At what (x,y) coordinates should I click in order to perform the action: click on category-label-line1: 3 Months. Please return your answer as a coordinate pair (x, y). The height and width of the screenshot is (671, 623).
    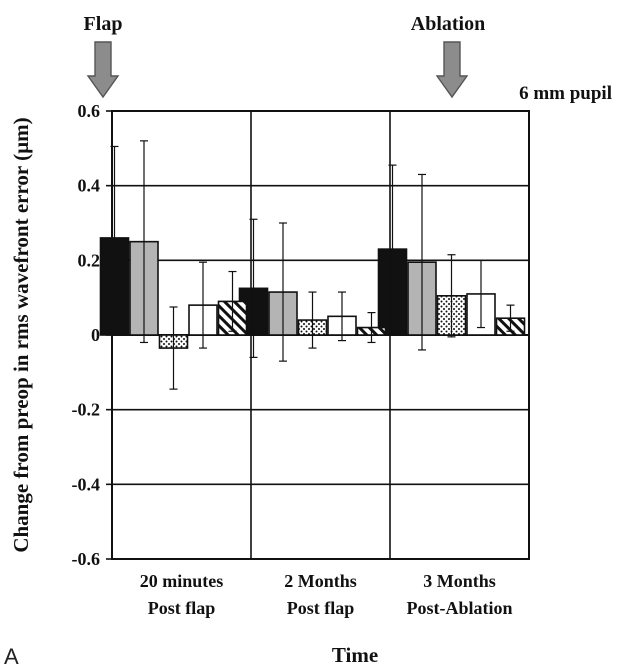
    Looking at the image, I should click on (459, 581).